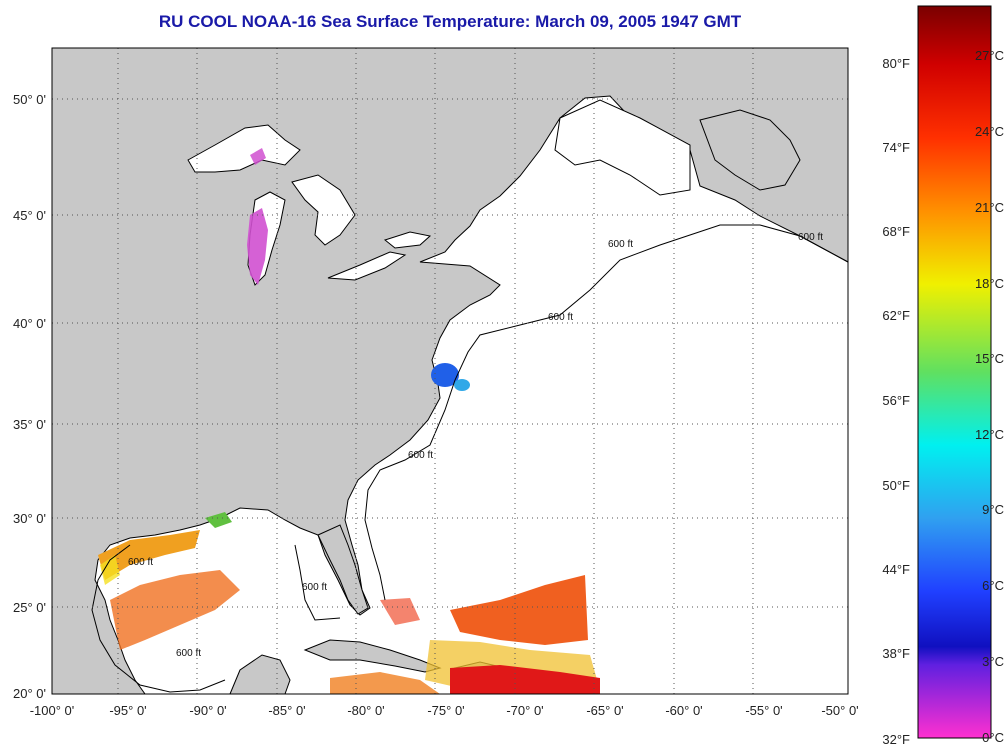  What do you see at coordinates (896, 653) in the screenshot?
I see `f-label: 38°F` at bounding box center [896, 653].